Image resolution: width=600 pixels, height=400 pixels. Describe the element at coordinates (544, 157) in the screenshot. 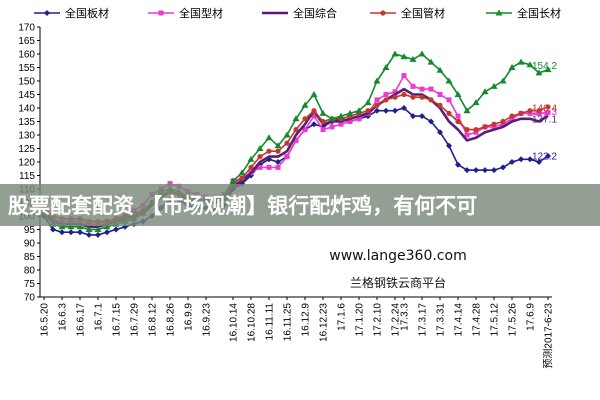

I see `end-value-label: 122.2` at that location.